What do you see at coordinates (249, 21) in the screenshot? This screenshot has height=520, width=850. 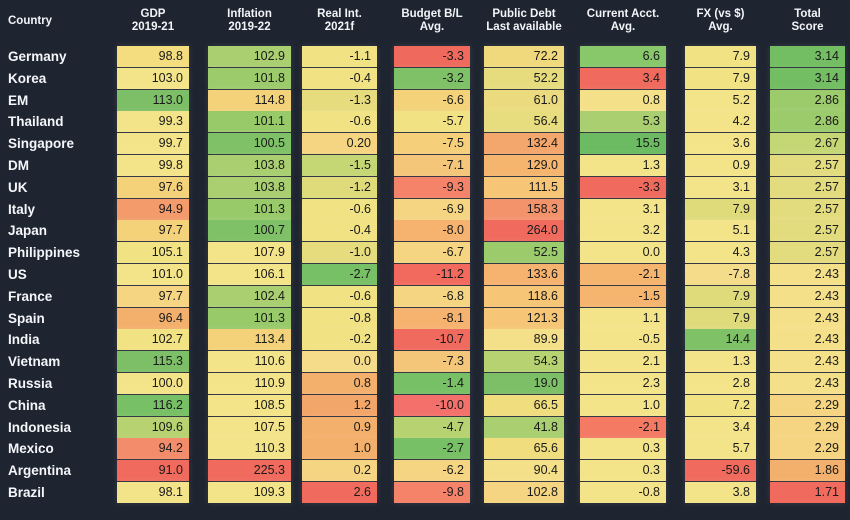 I see `column-header: Inflation 2019-22` at bounding box center [249, 21].